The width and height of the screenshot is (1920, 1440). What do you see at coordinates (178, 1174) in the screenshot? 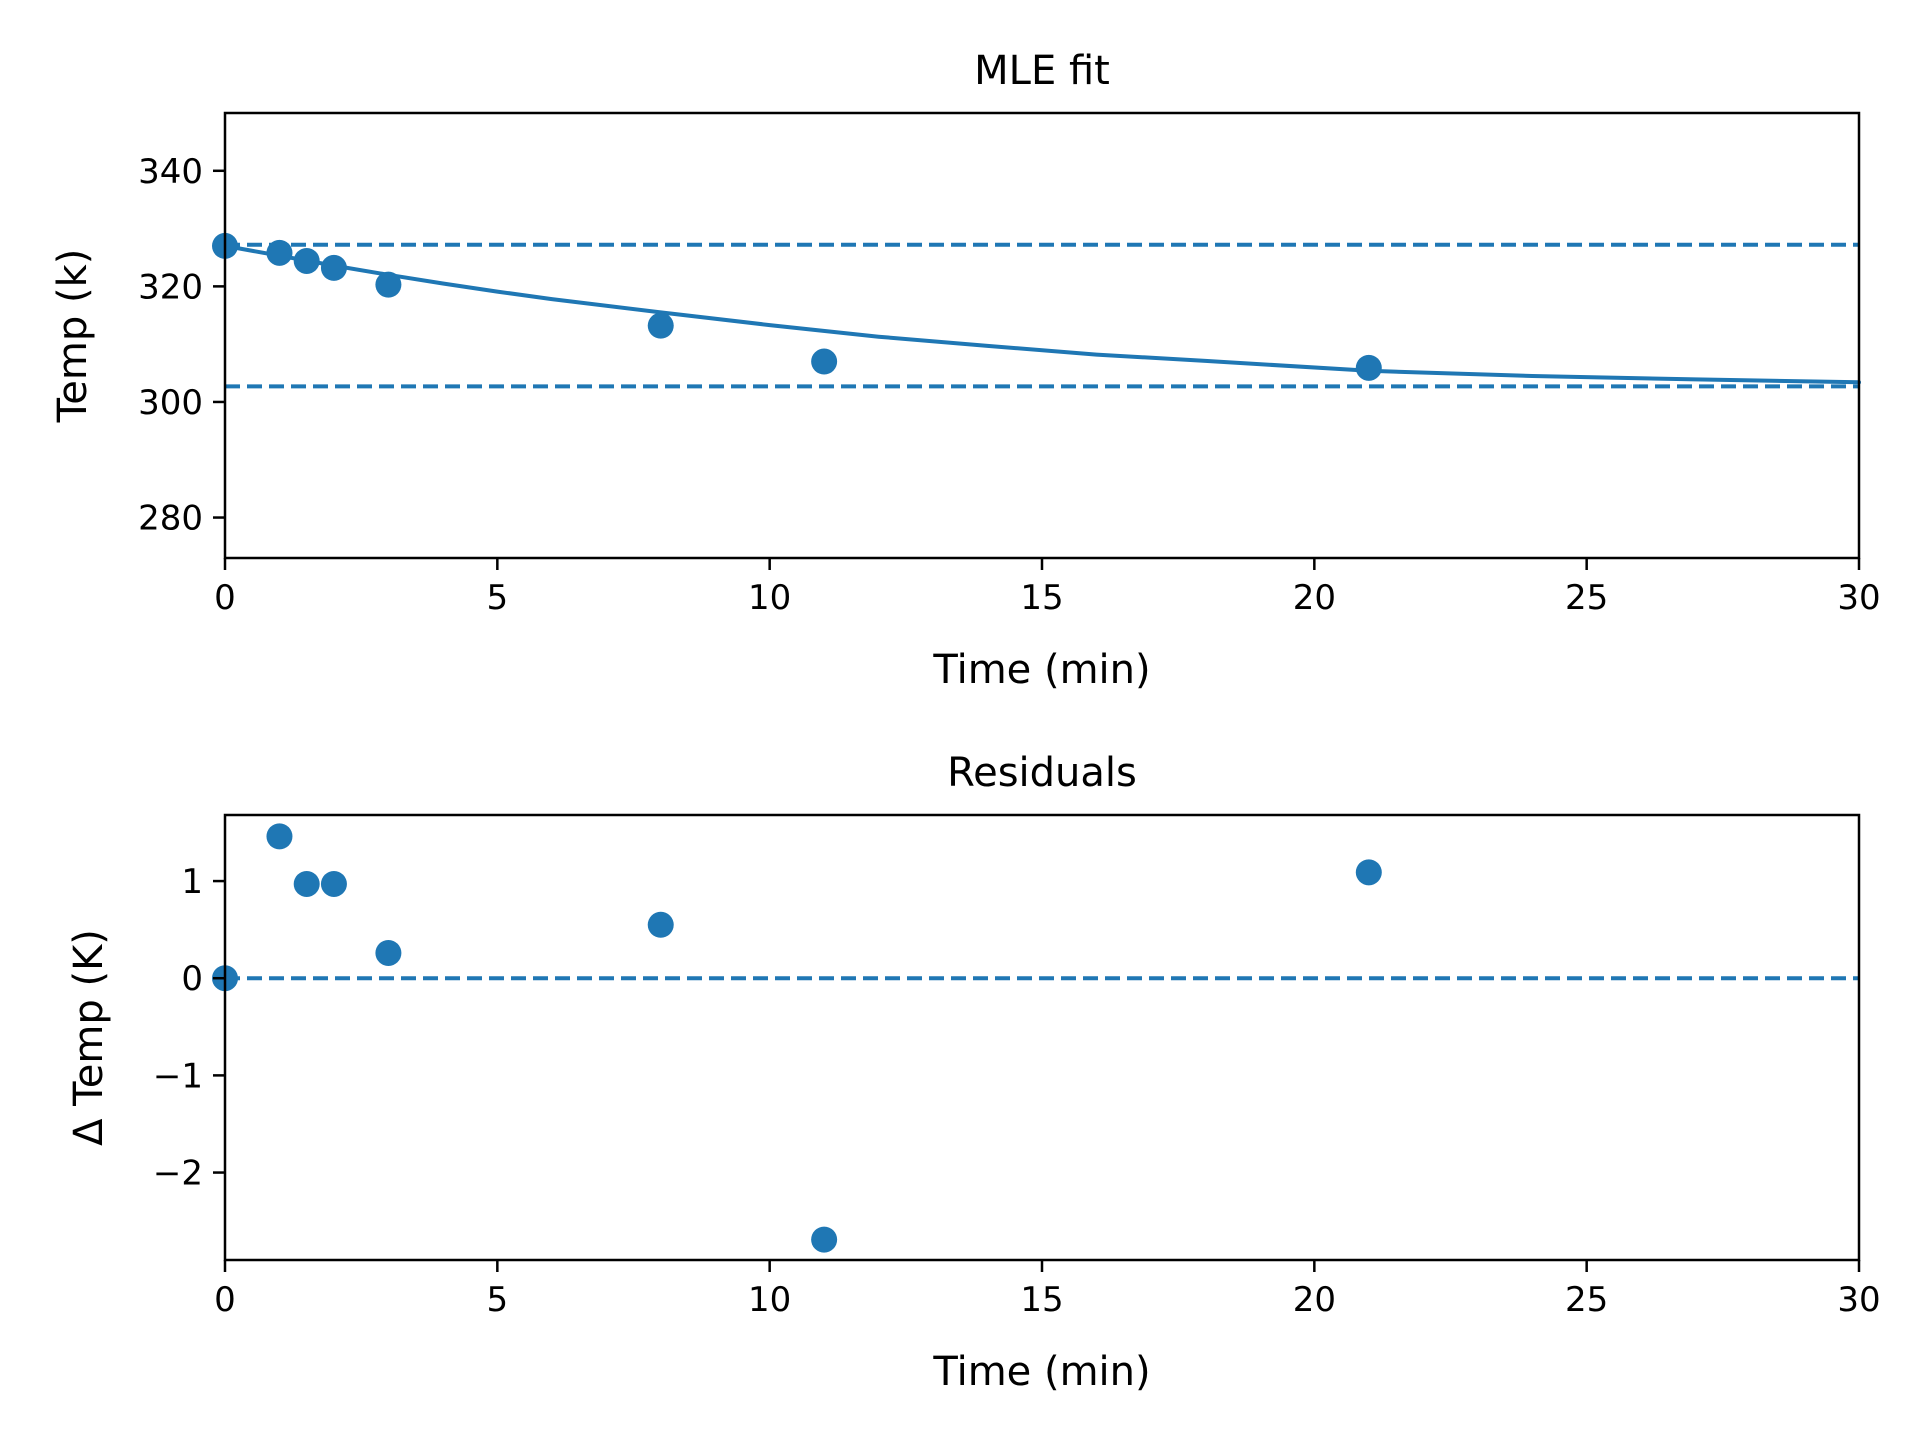
I see `residuals-y-tick-label: −2` at bounding box center [178, 1174].